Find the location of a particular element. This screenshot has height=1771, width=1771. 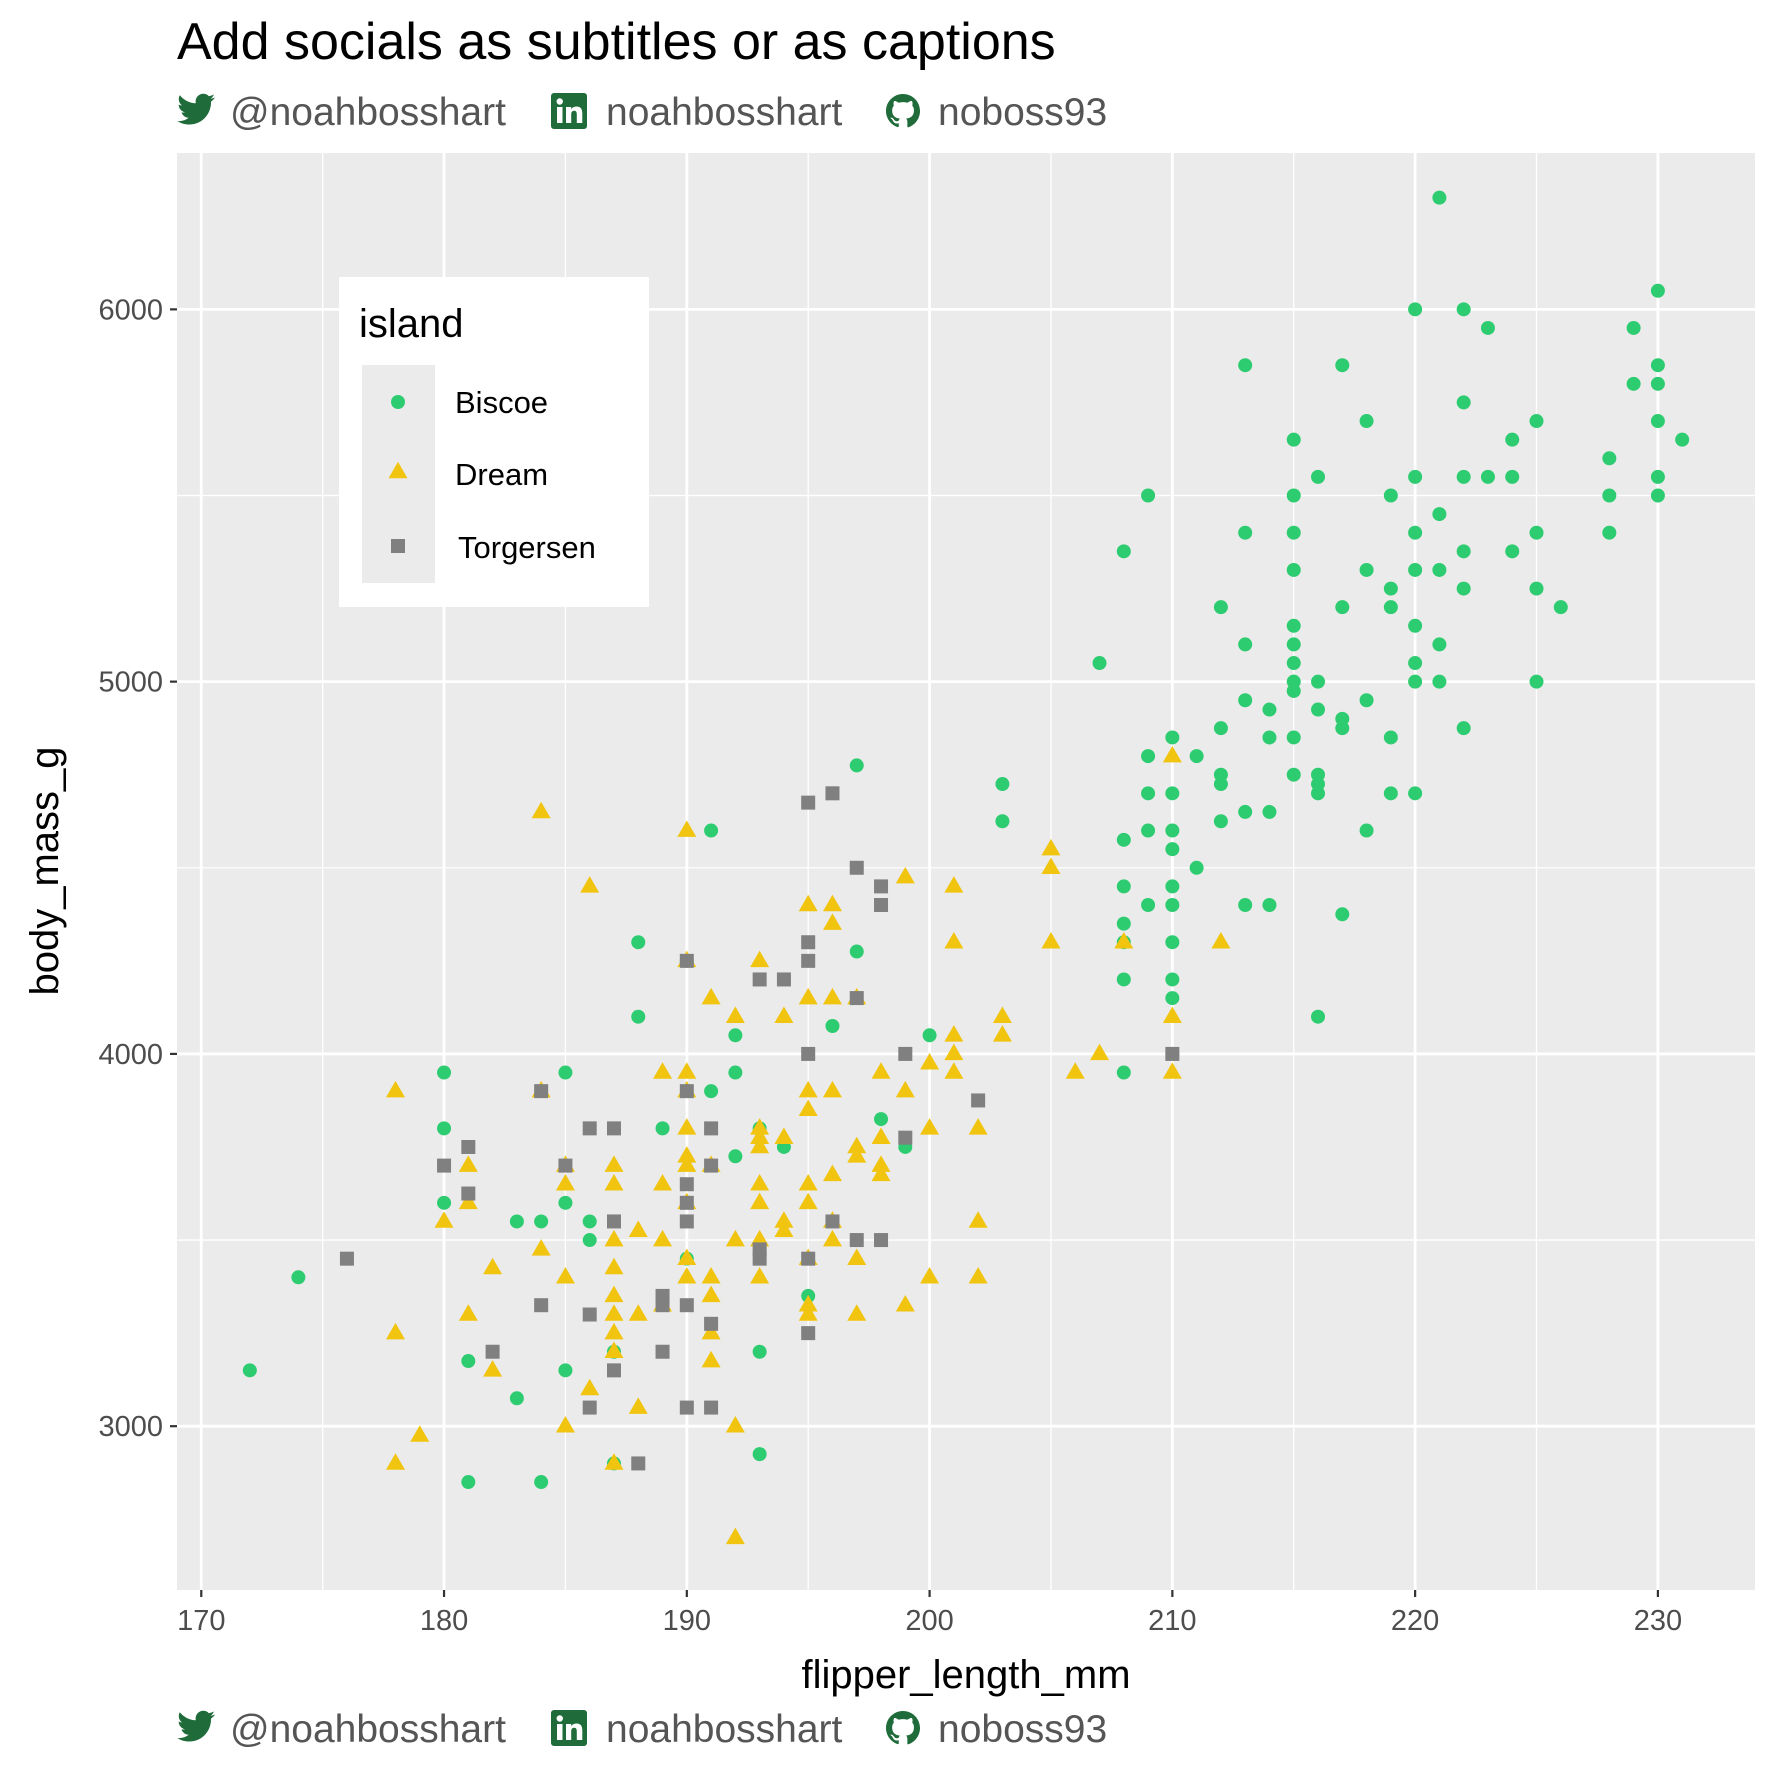

y-tick-label: 5000 is located at coordinates (130, 683).